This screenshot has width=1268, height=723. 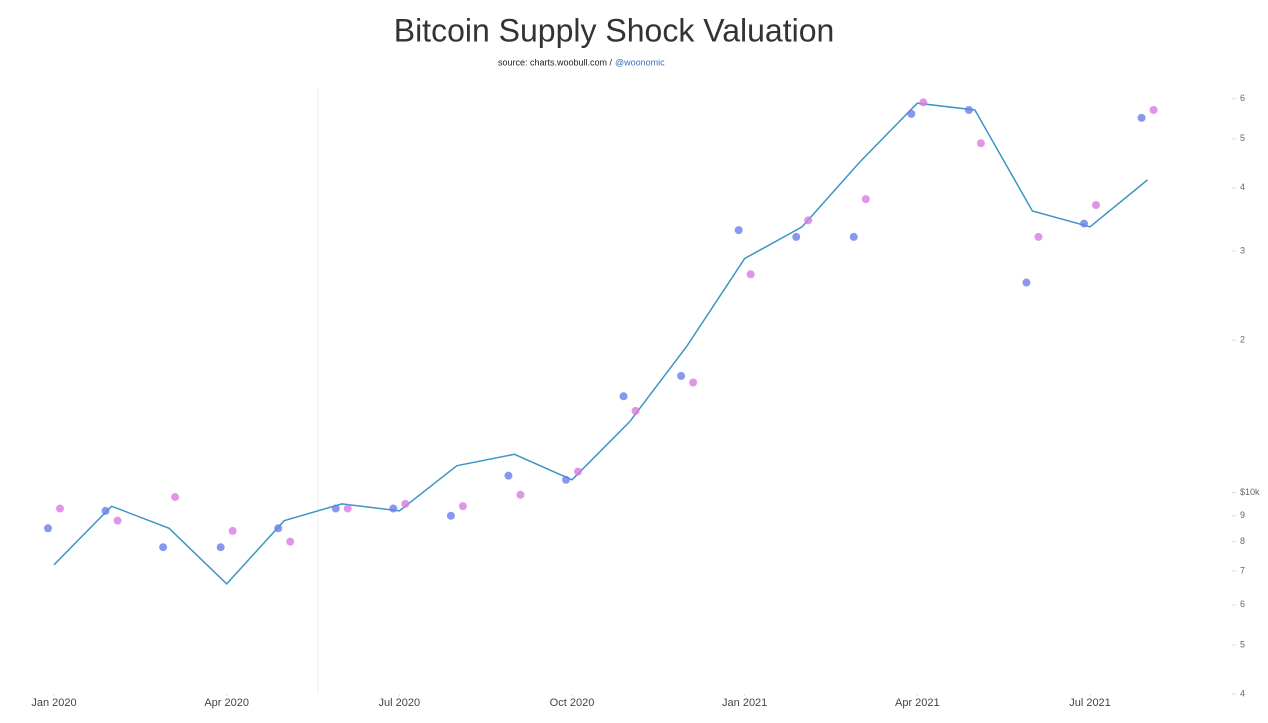 What do you see at coordinates (572, 703) in the screenshot?
I see `x-tick-label: Oct 2020` at bounding box center [572, 703].